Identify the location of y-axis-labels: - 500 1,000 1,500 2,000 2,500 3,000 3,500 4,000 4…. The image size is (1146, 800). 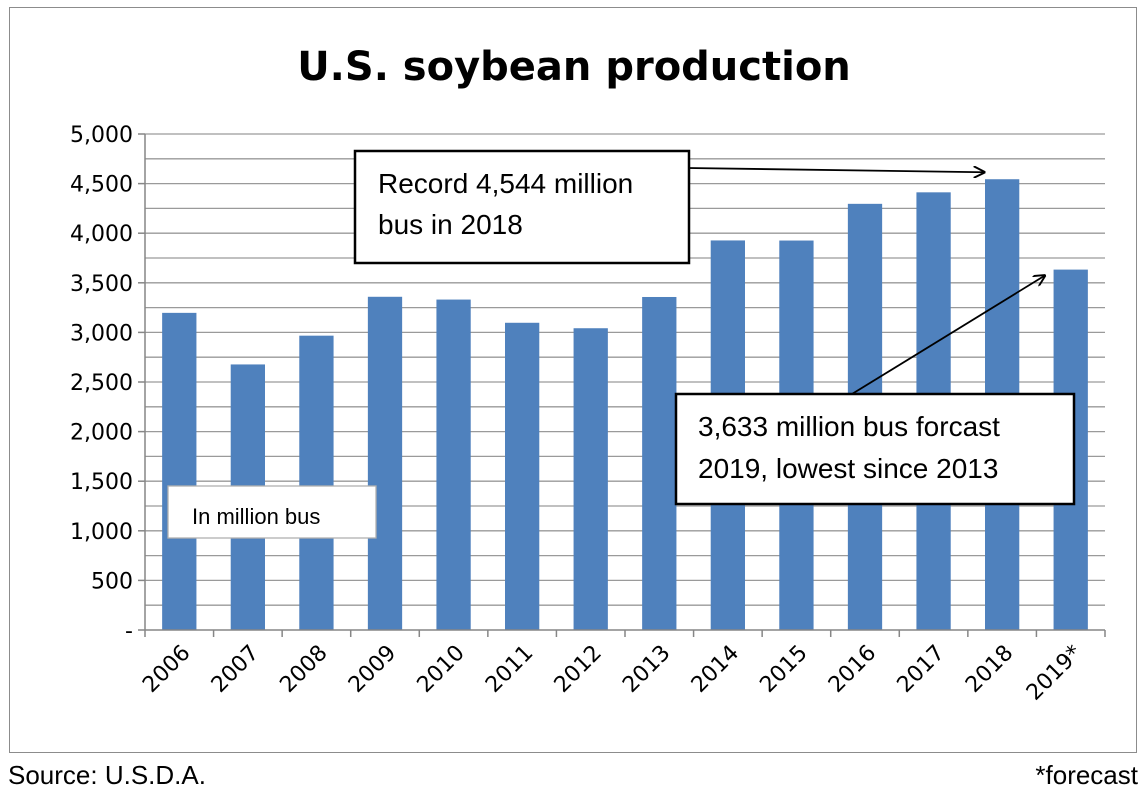
(101, 383).